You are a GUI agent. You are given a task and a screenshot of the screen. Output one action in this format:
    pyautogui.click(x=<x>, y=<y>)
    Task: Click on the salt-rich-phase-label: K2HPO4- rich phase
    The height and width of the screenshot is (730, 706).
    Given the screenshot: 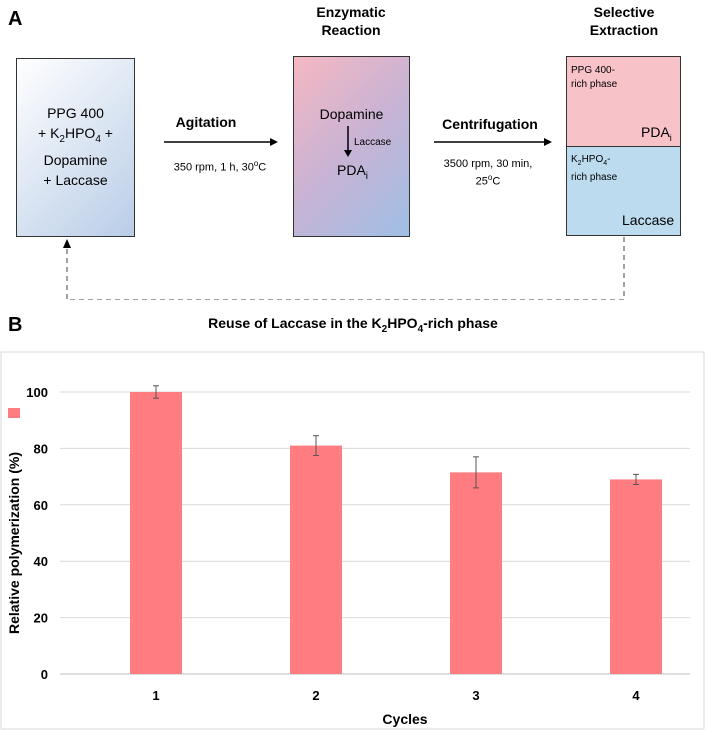 What is the action you would take?
    pyautogui.click(x=594, y=169)
    